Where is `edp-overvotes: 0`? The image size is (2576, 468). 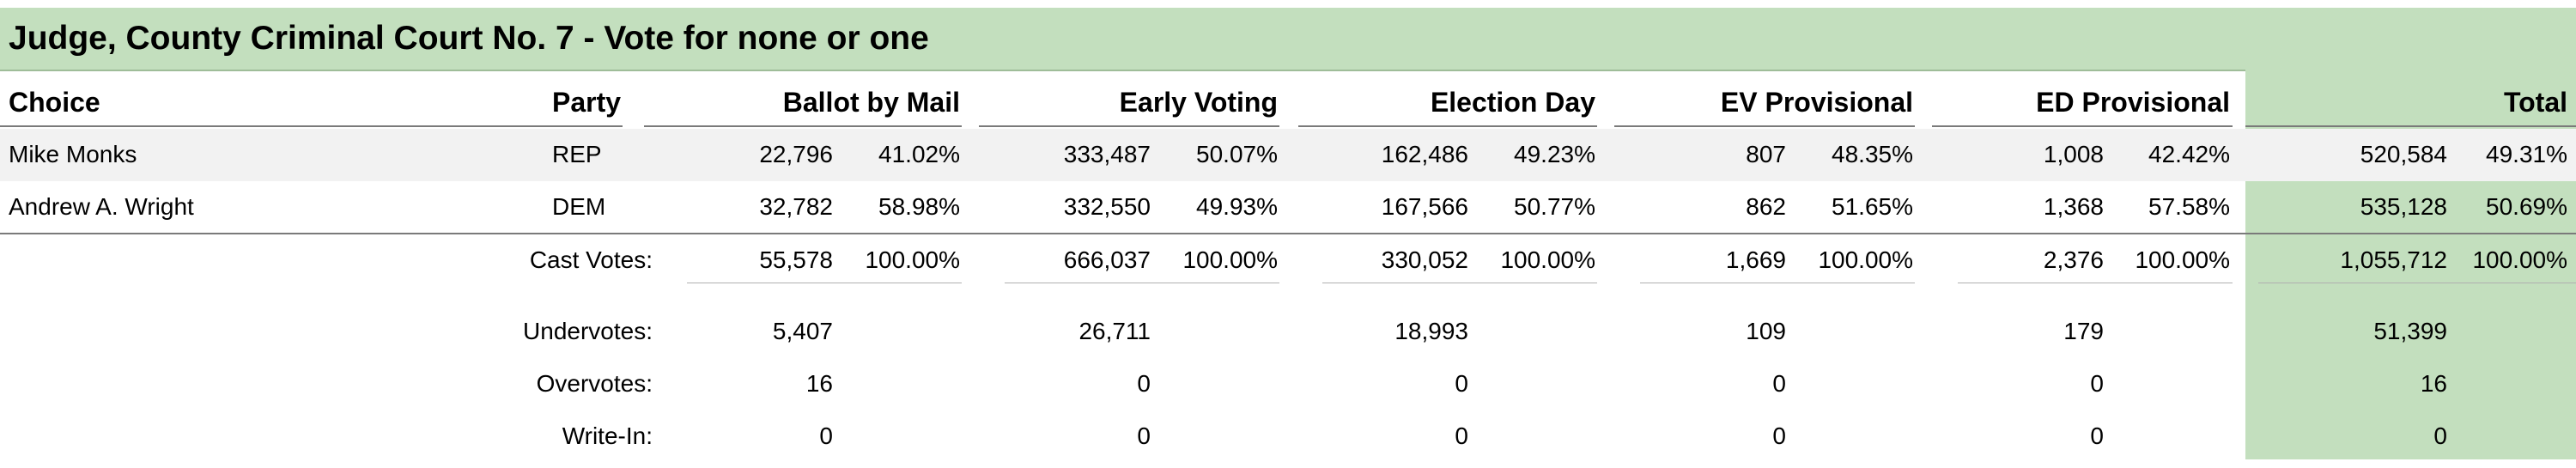 edp-overvotes: 0 is located at coordinates (2097, 383).